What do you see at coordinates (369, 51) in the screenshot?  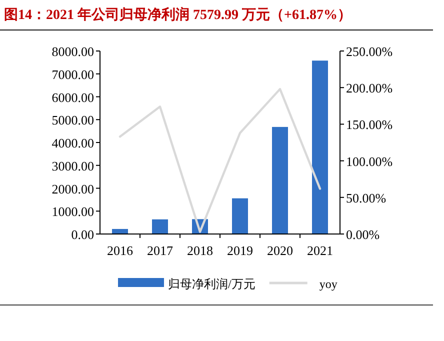 I see `y2-tick-label: 250.00%` at bounding box center [369, 51].